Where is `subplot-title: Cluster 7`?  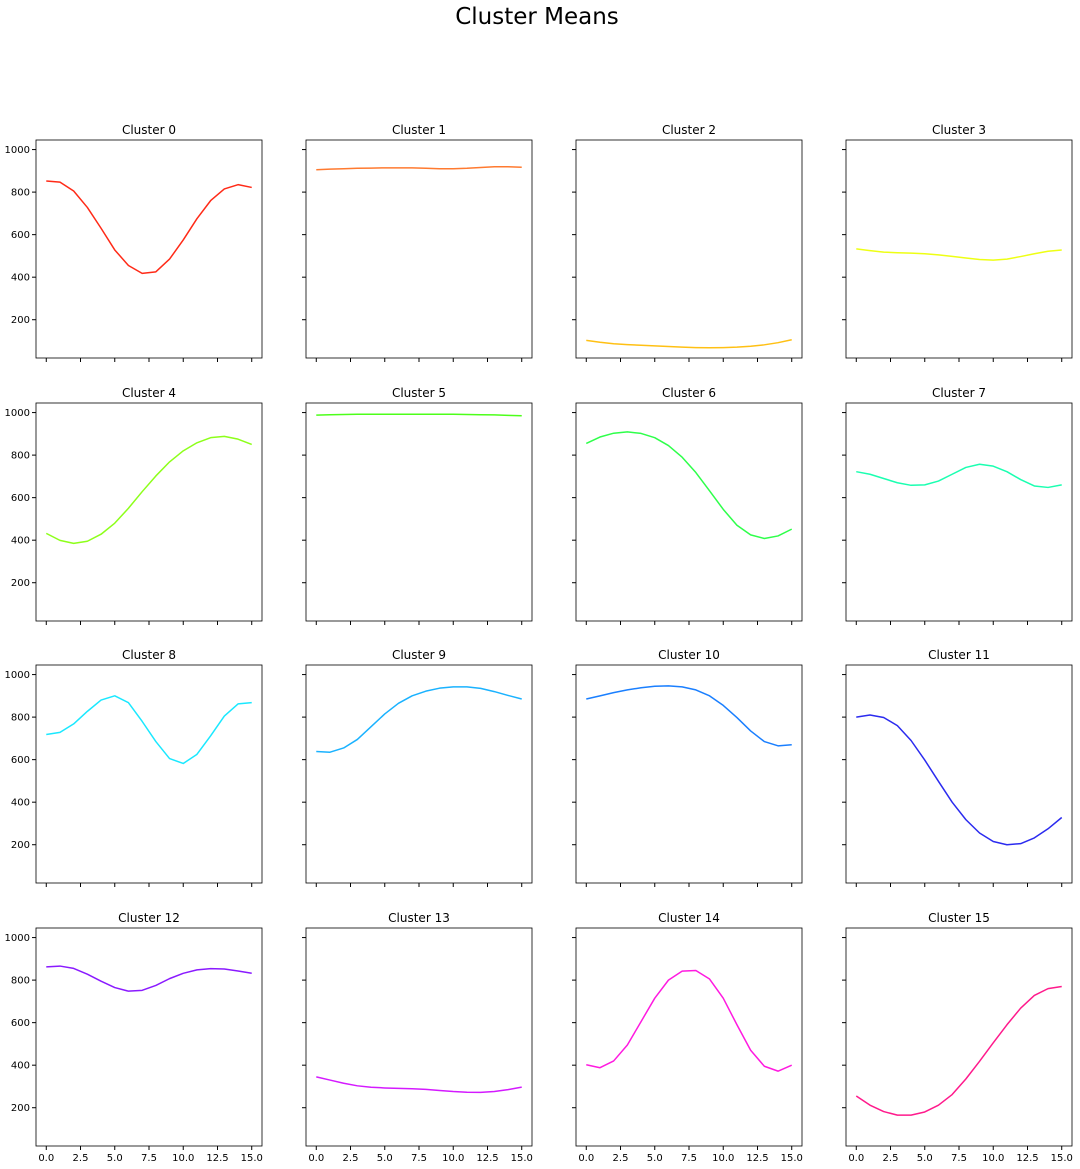
subplot-title: Cluster 7 is located at coordinates (959, 393).